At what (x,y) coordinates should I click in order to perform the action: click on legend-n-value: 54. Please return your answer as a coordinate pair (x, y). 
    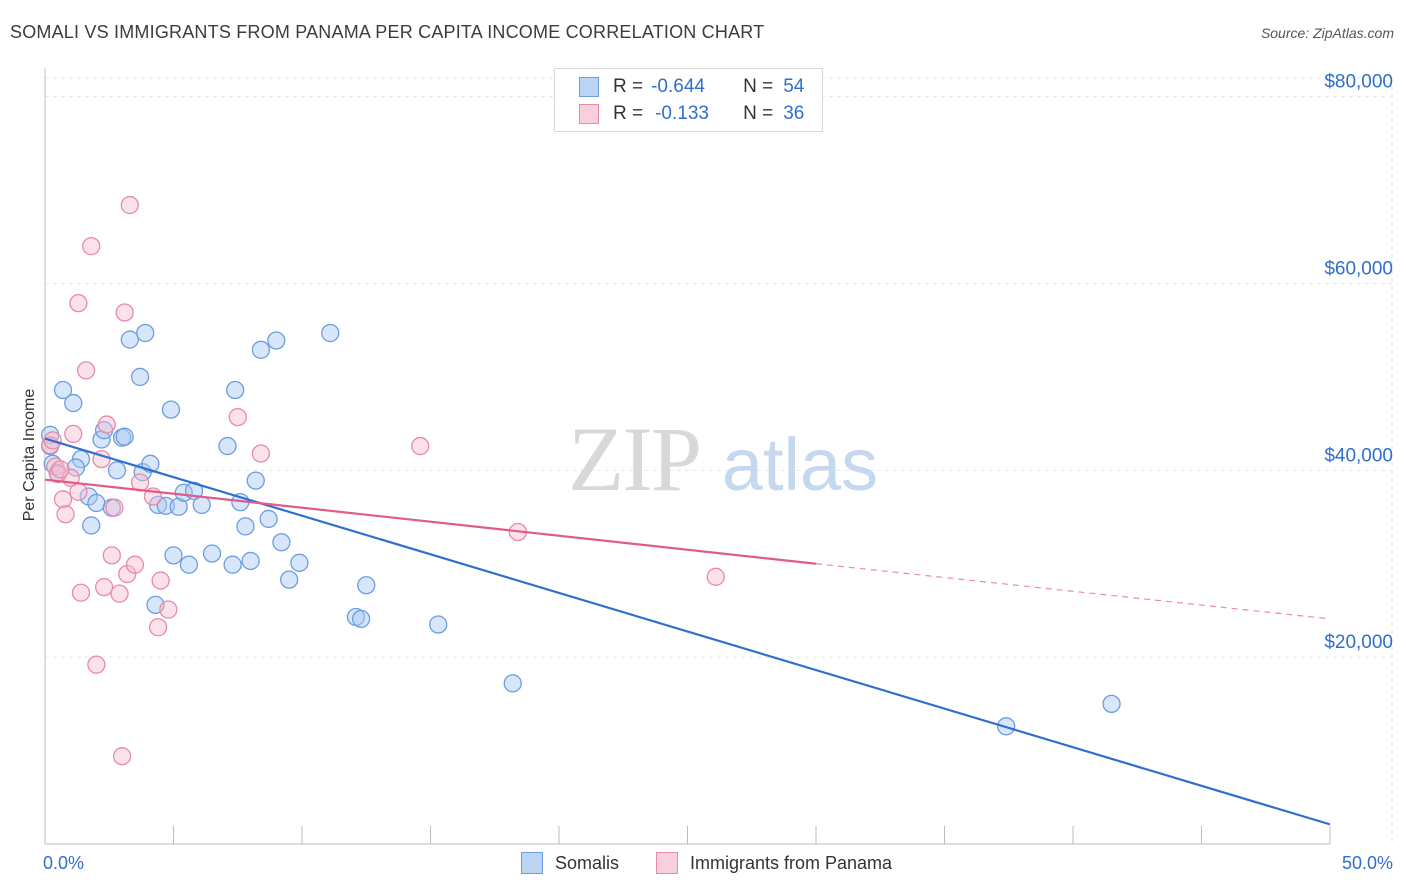
    Looking at the image, I should click on (794, 86).